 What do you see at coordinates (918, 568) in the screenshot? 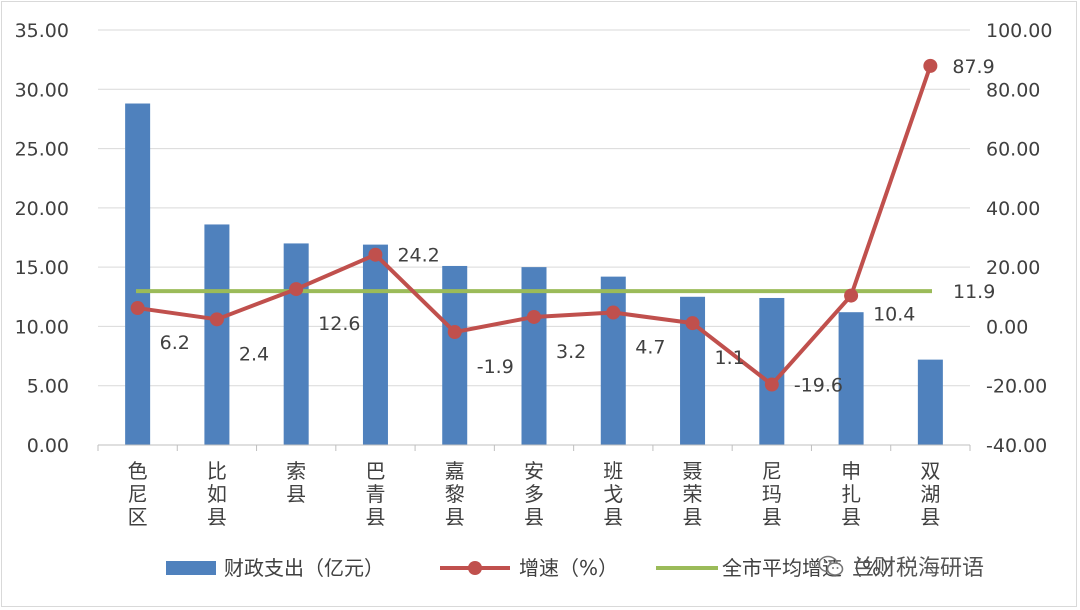
I see `watermark-text: 兰财税海研语` at bounding box center [918, 568].